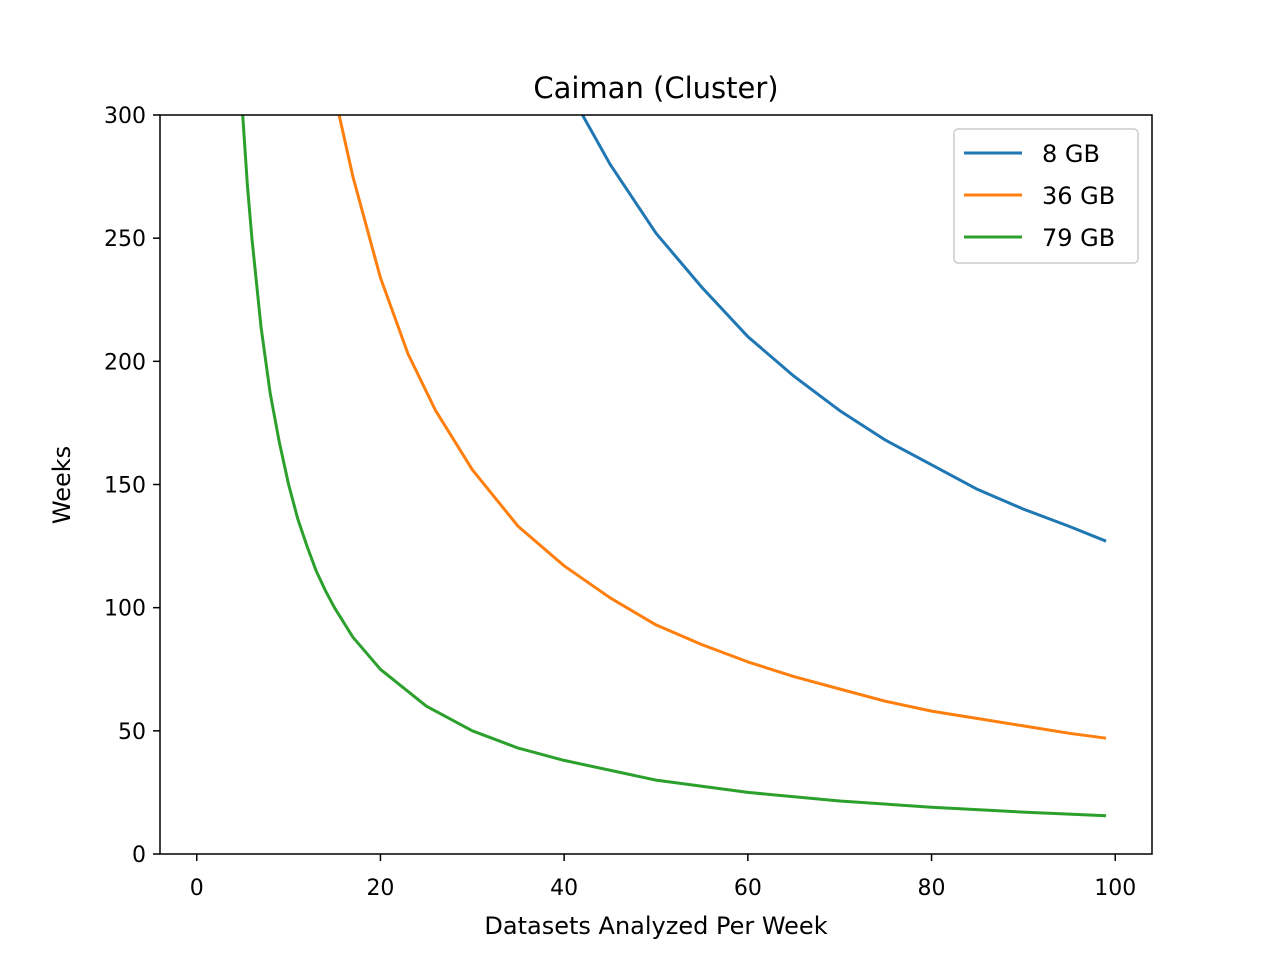  Describe the element at coordinates (380, 888) in the screenshot. I see `x-tick-label-1: 20` at that location.